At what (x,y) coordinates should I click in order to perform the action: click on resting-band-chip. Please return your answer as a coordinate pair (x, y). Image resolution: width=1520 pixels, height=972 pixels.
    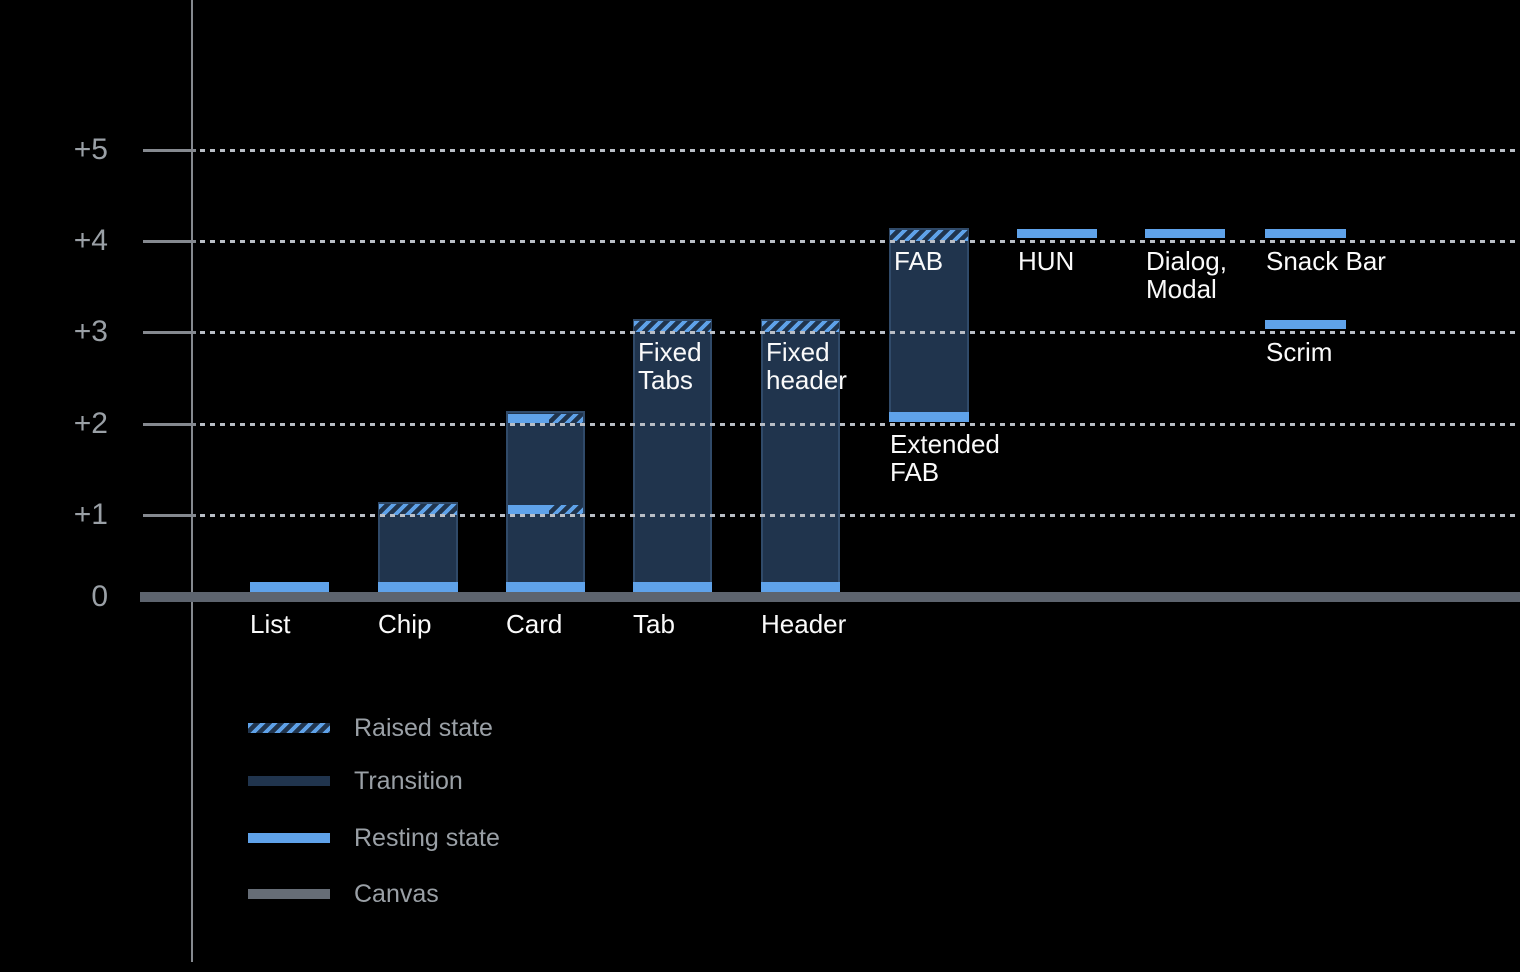
    Looking at the image, I should click on (418, 587).